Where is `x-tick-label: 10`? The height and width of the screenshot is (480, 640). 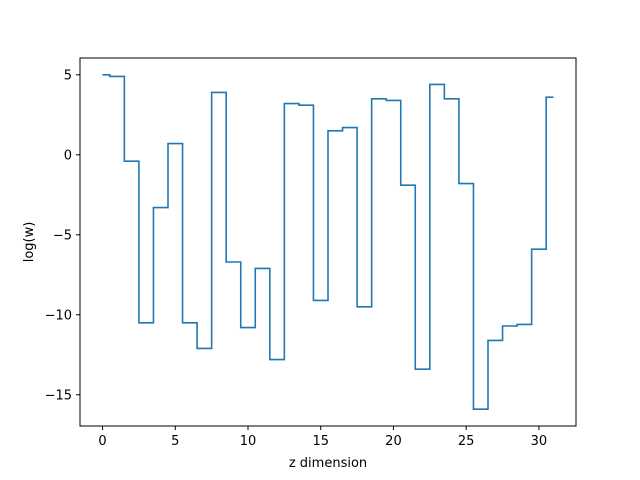 x-tick-label: 10 is located at coordinates (248, 441).